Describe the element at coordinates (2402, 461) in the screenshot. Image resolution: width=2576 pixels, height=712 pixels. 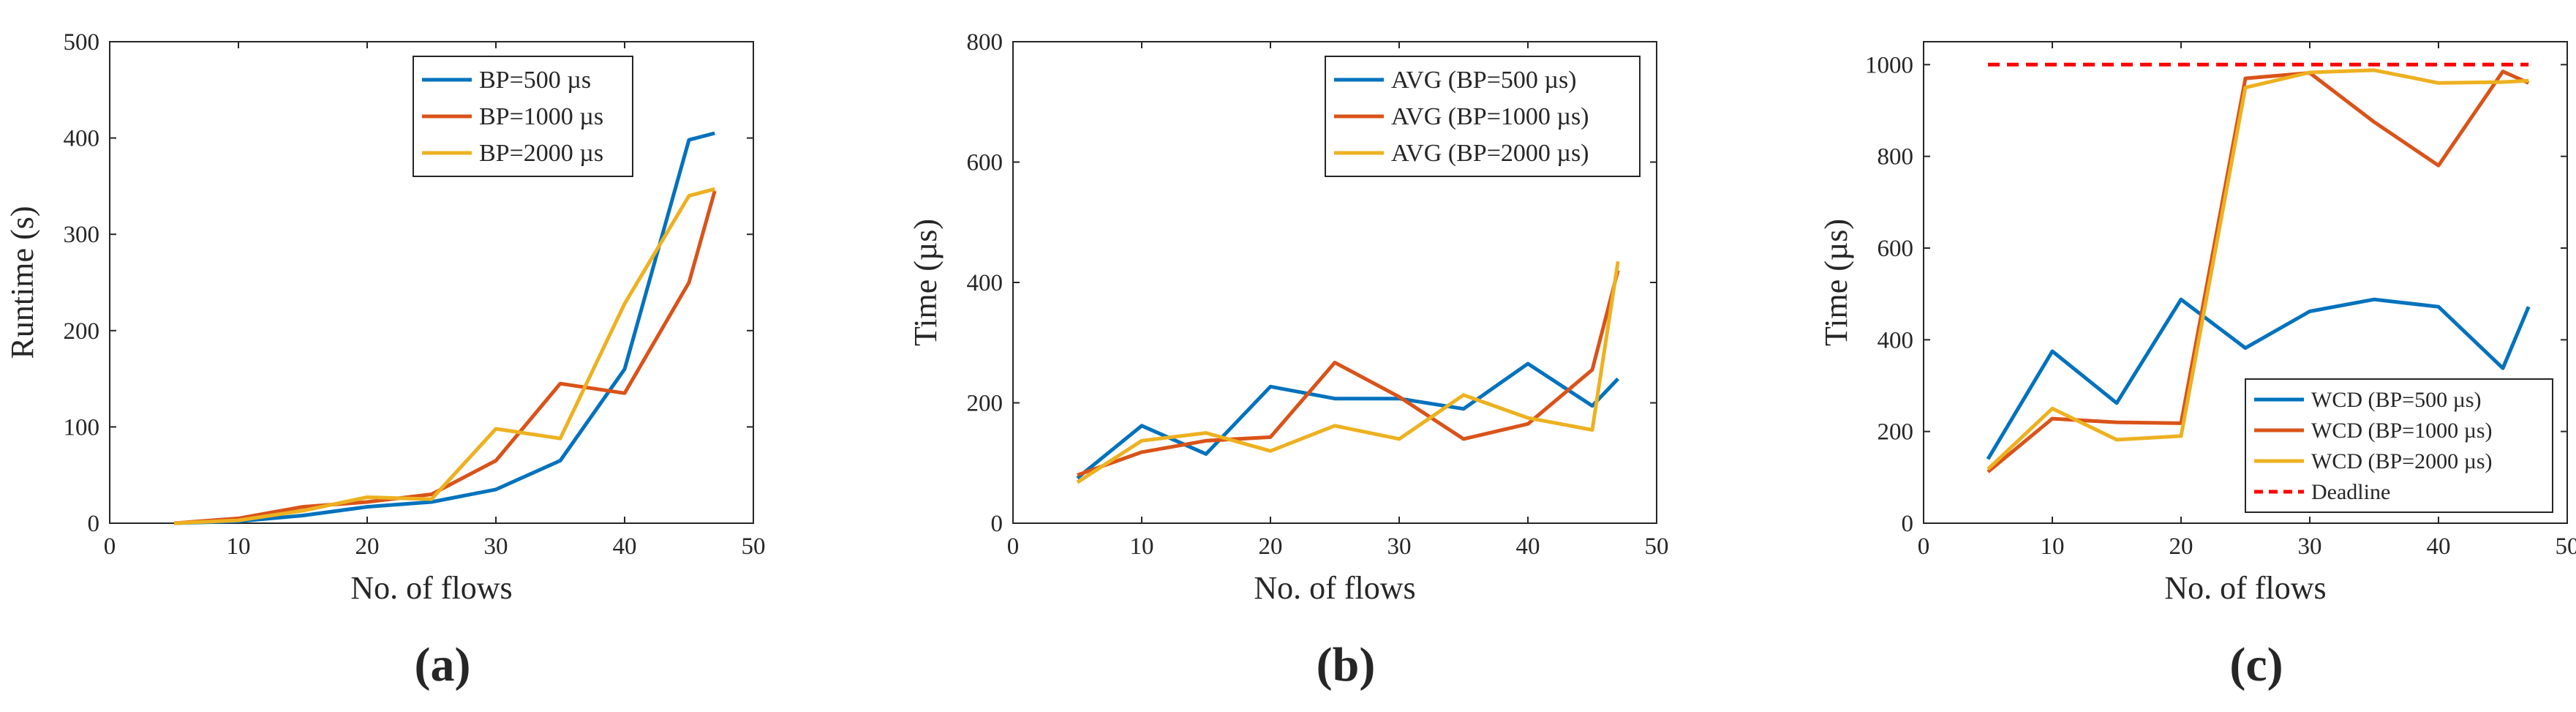
I see `legend-entry-label: WCD (BP=2000 µs)` at that location.